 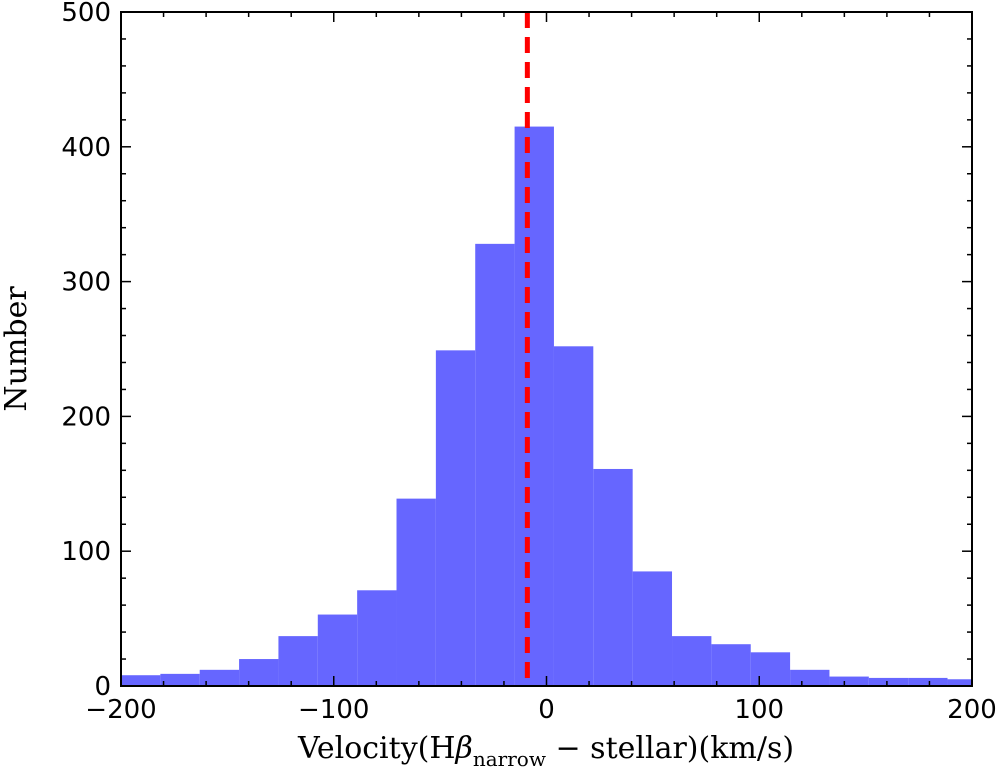 I want to click on x-tick-label: 0, so click(x=546, y=710).